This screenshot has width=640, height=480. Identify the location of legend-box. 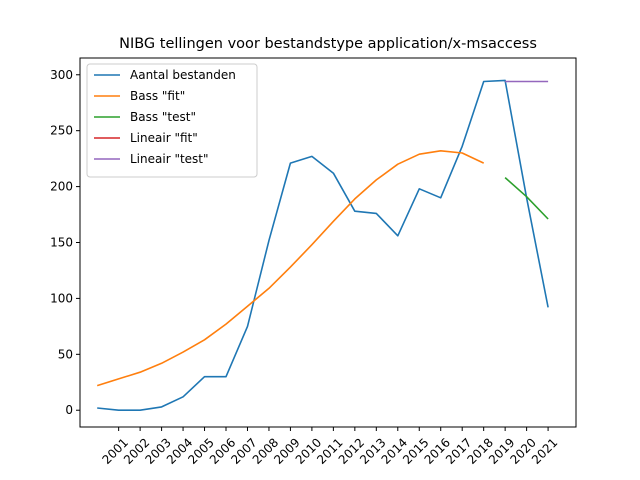
(172, 120).